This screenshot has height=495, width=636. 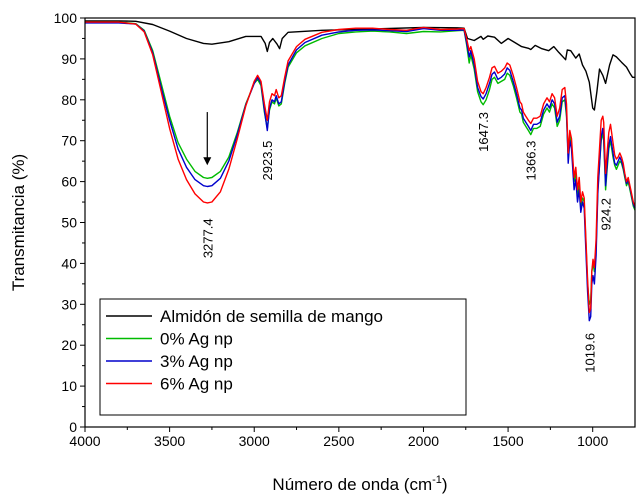 I want to click on y-tick-label: 10, so click(x=69, y=386).